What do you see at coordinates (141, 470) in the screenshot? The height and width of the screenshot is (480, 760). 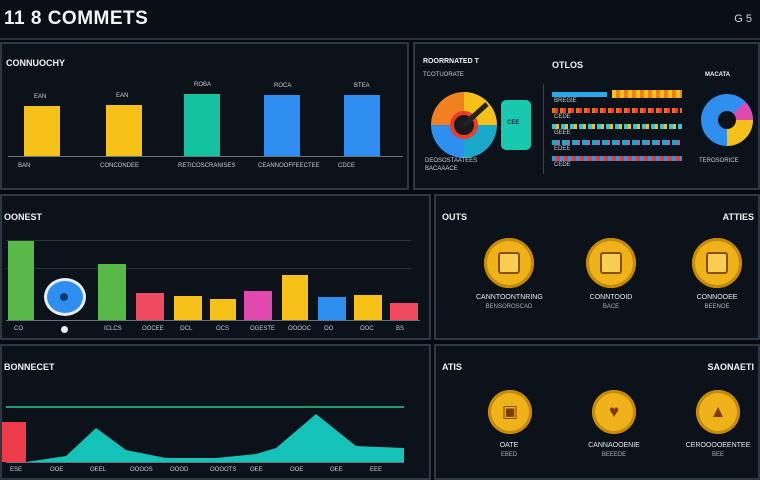 I see `axis-label-4: OOOOS` at bounding box center [141, 470].